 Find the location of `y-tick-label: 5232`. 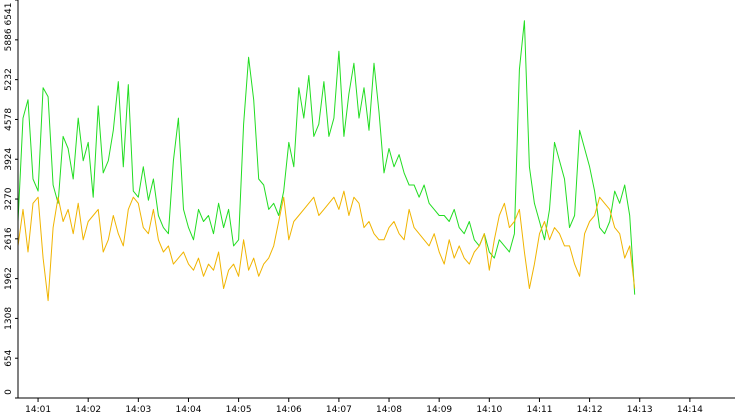

y-tick-label: 5232 is located at coordinates (9, 79).